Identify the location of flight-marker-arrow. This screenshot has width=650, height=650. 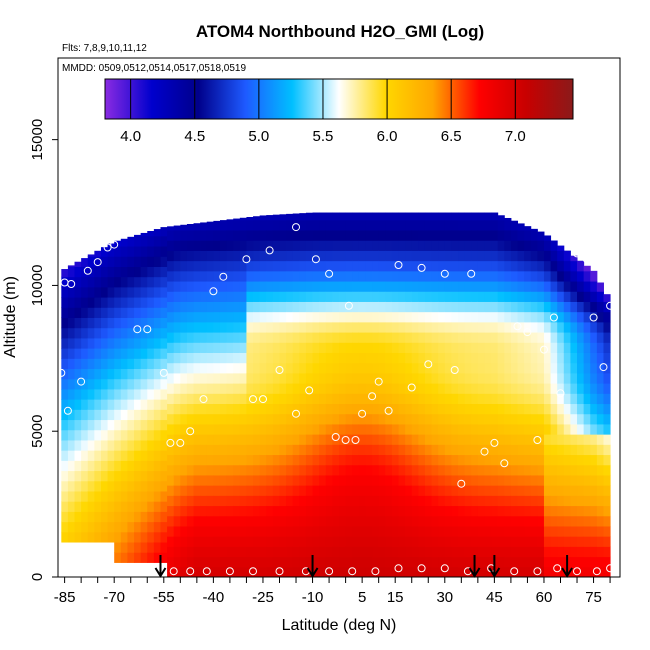
(494, 566).